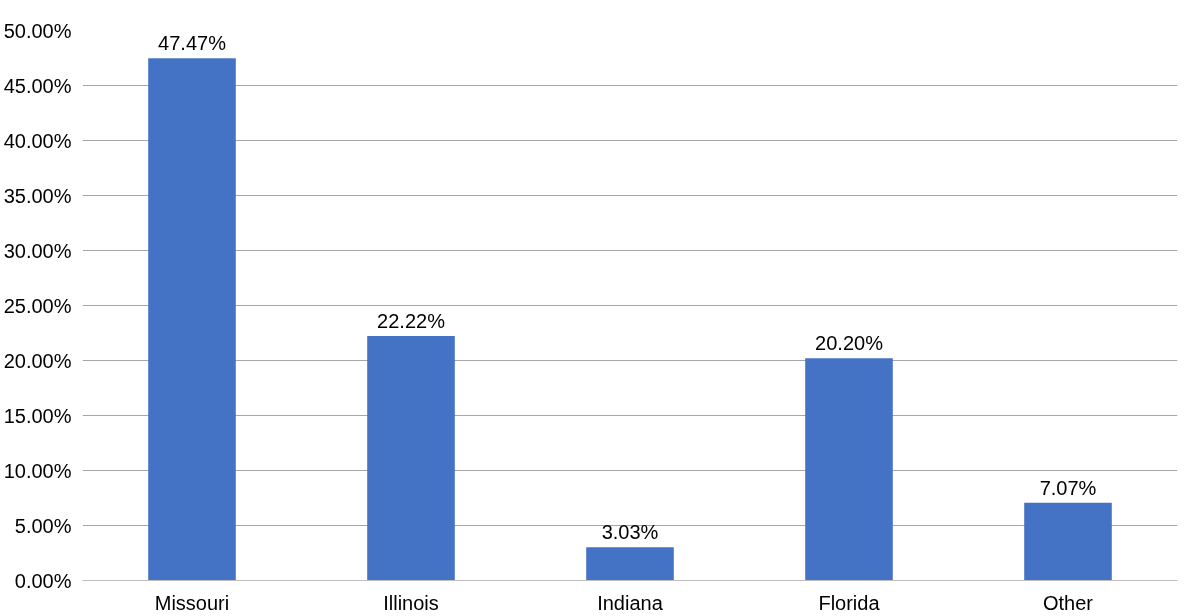 This screenshot has height=616, width=1197. I want to click on x-tick-label: Florida, so click(849, 602).